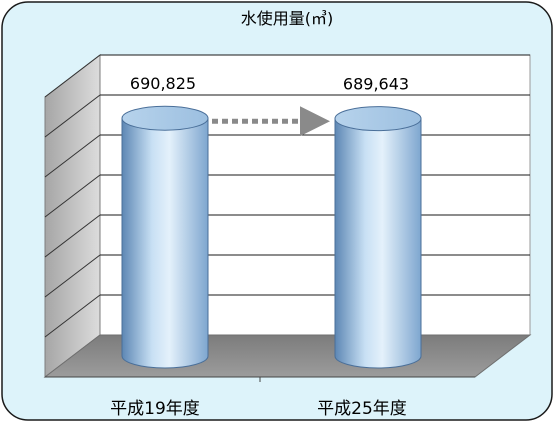 The image size is (555, 427). I want to click on category-label: 平成19年度, so click(155, 409).